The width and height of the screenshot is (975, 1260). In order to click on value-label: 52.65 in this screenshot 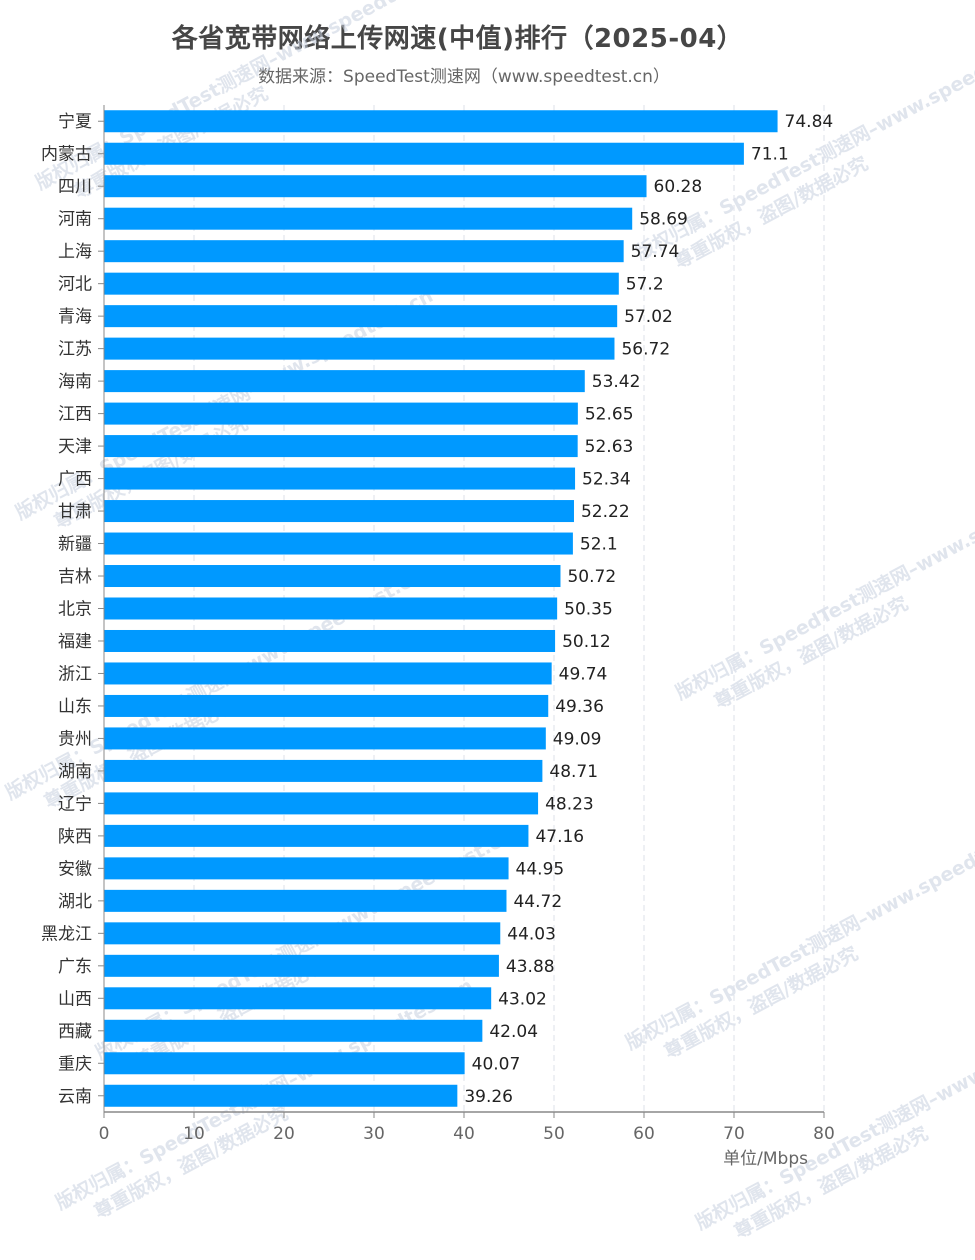, I will do `click(609, 415)`.